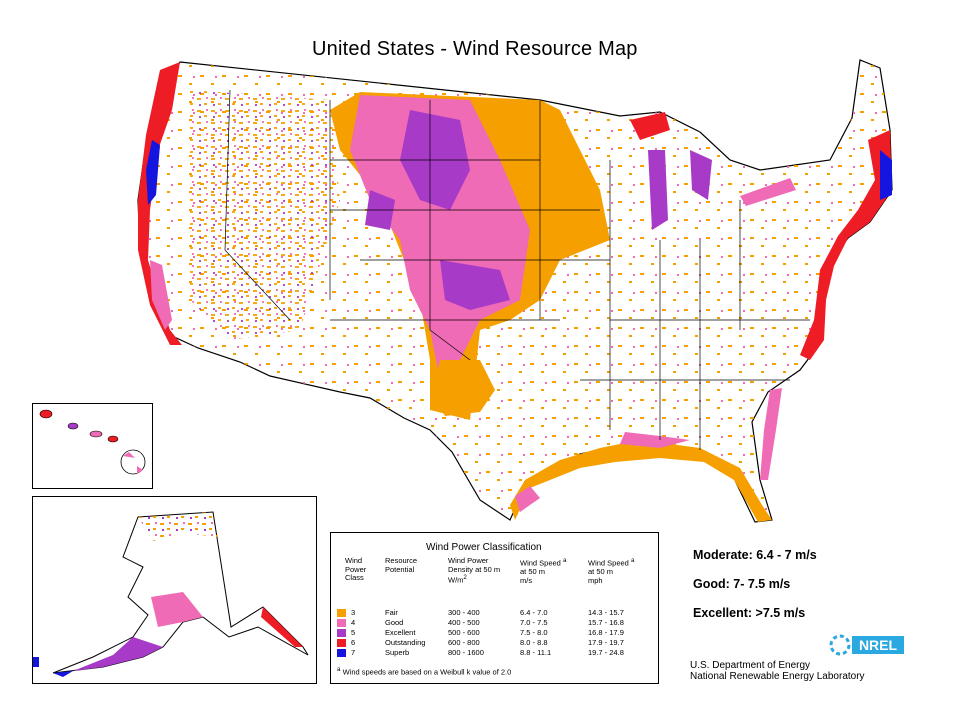 Image resolution: width=960 pixels, height=720 pixels. What do you see at coordinates (749, 613) in the screenshot?
I see `note-excellent: Excellent: >7.5 m/s` at bounding box center [749, 613].